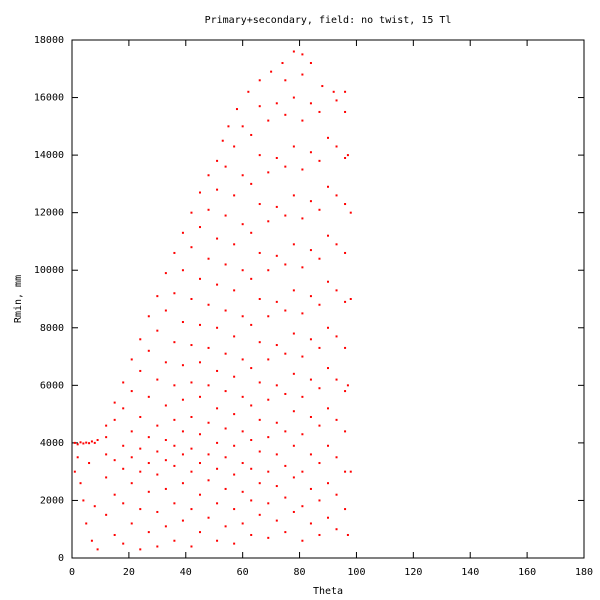  What do you see at coordinates (49, 270) in the screenshot?
I see `y-tick-label: 10000` at bounding box center [49, 270].